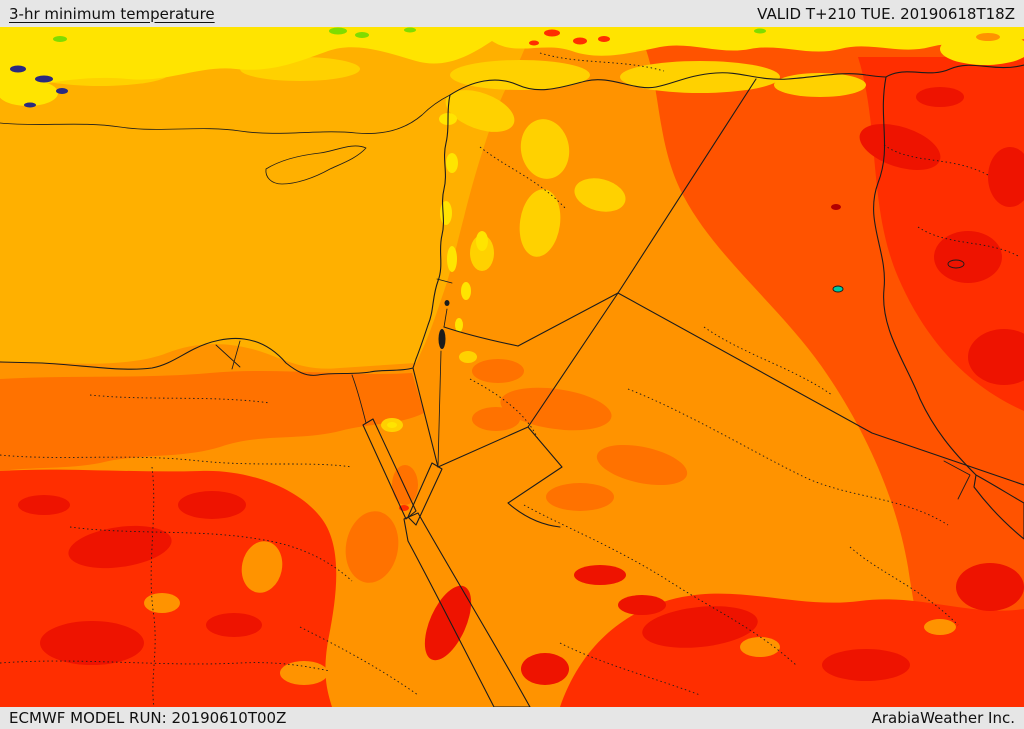  I want to click on dark-orange-patches, so click(516, 471).